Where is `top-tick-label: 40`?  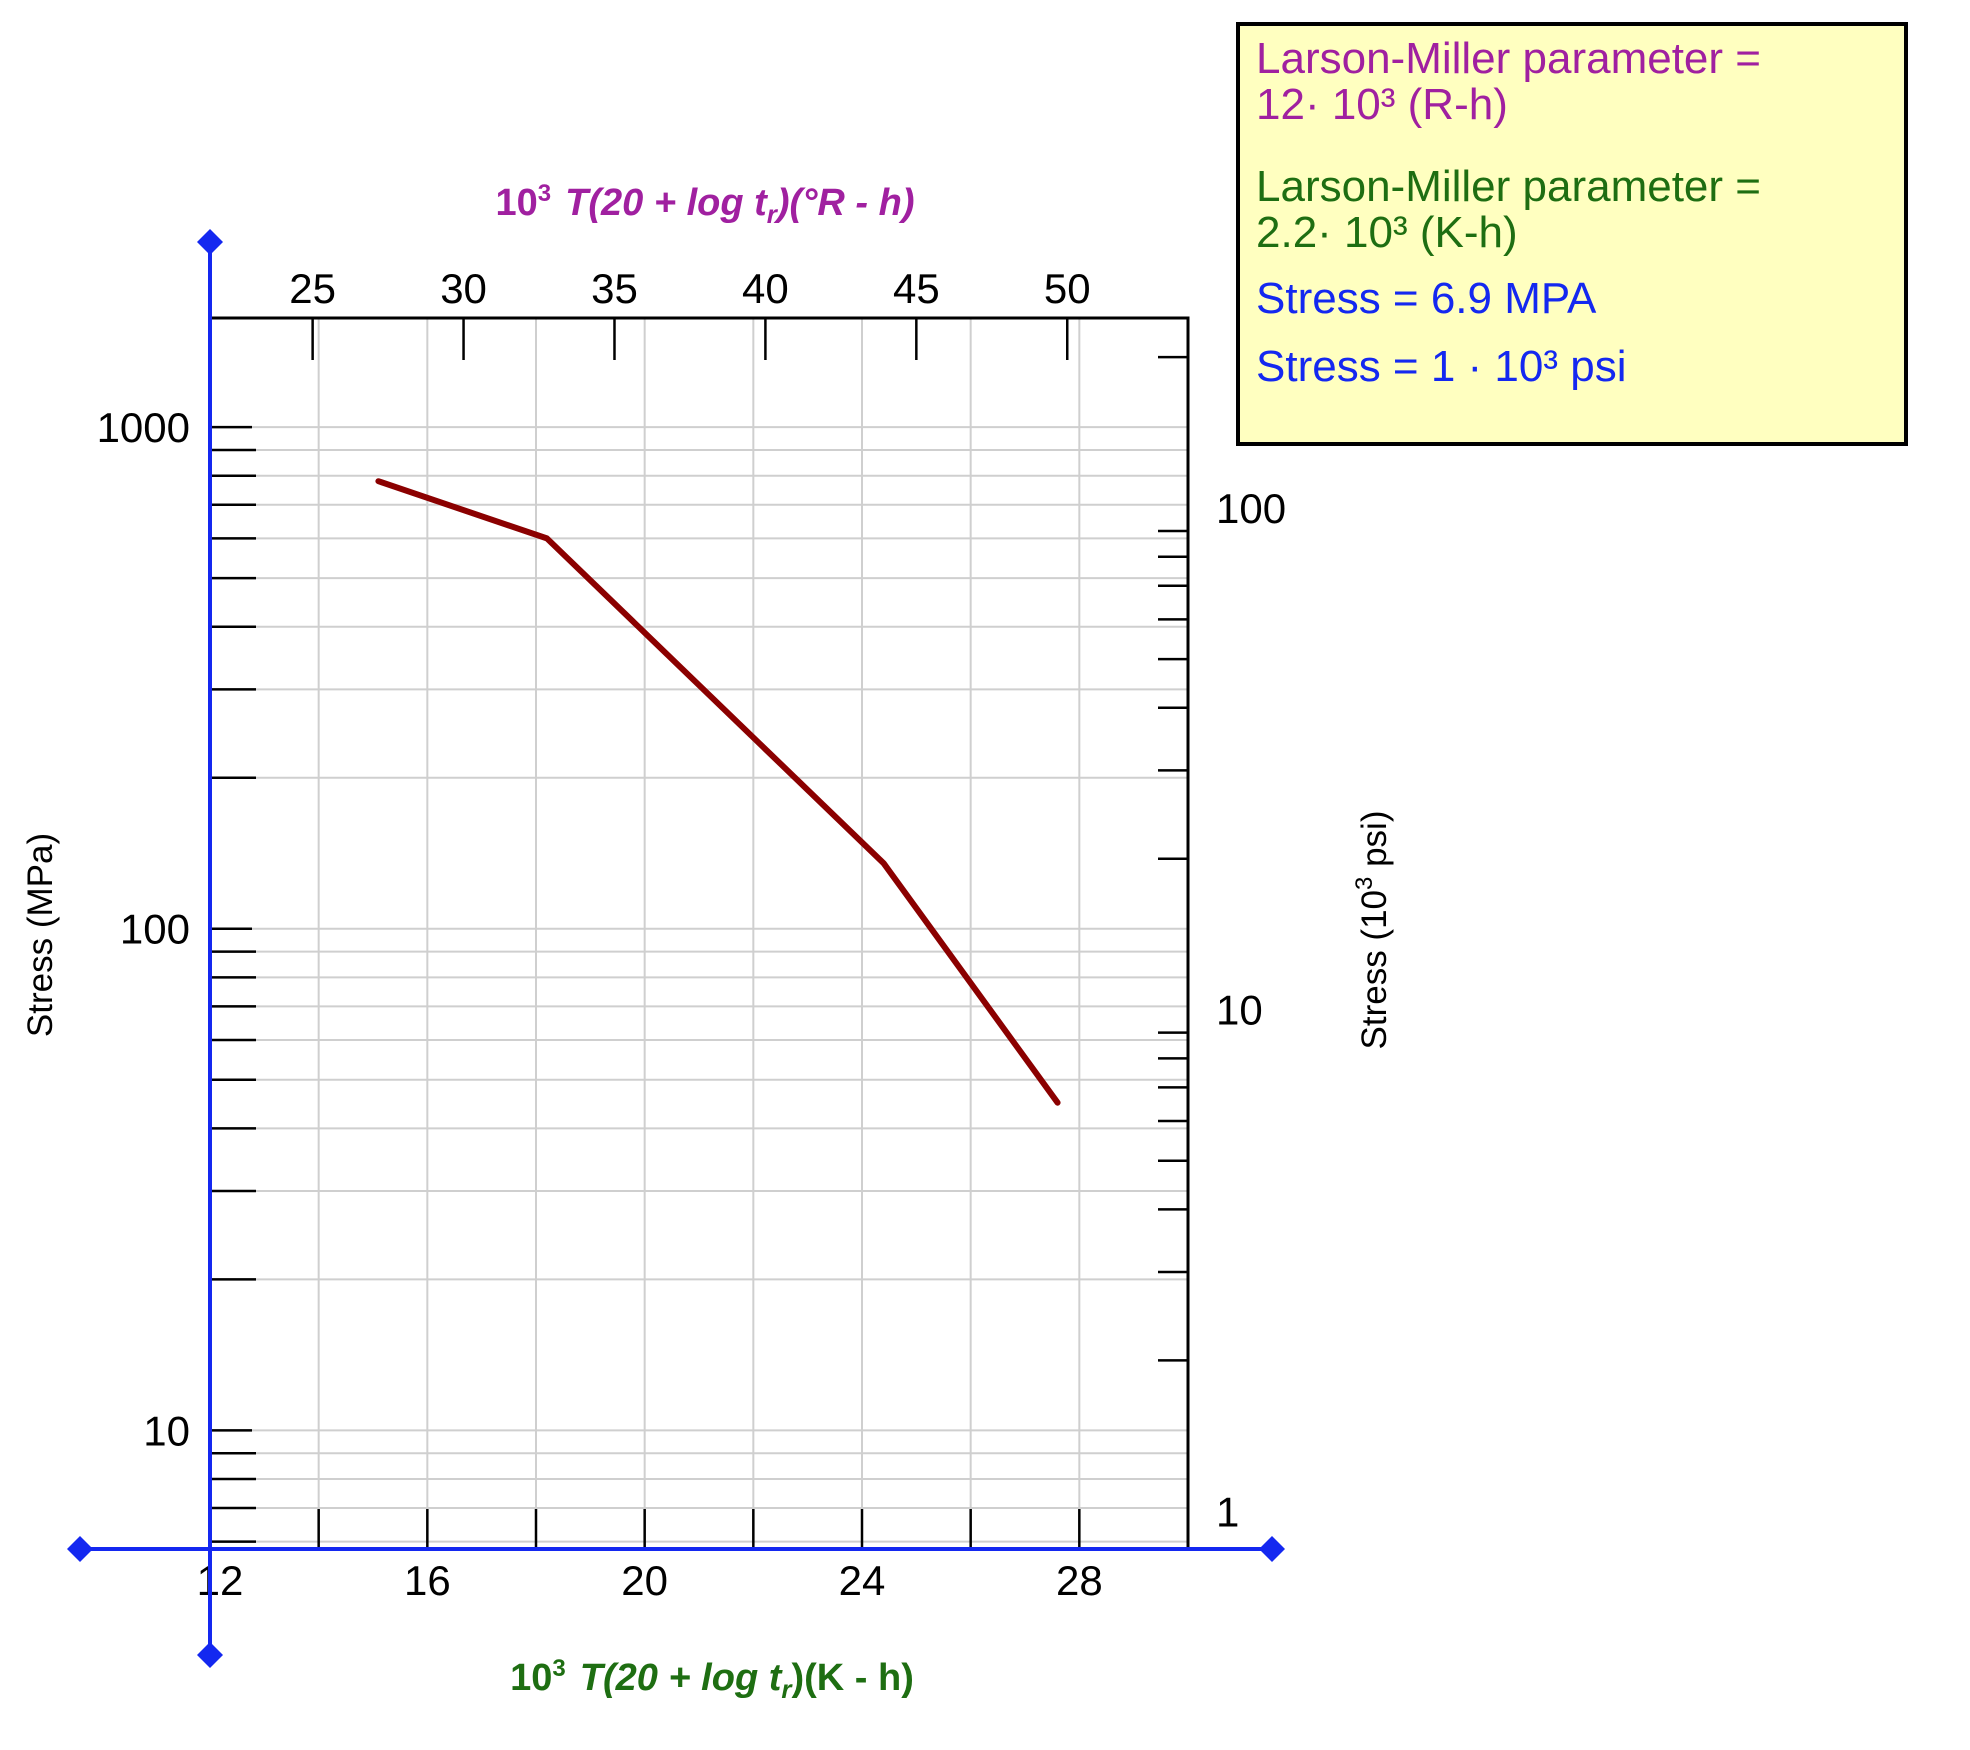 top-tick-label: 40 is located at coordinates (765, 288).